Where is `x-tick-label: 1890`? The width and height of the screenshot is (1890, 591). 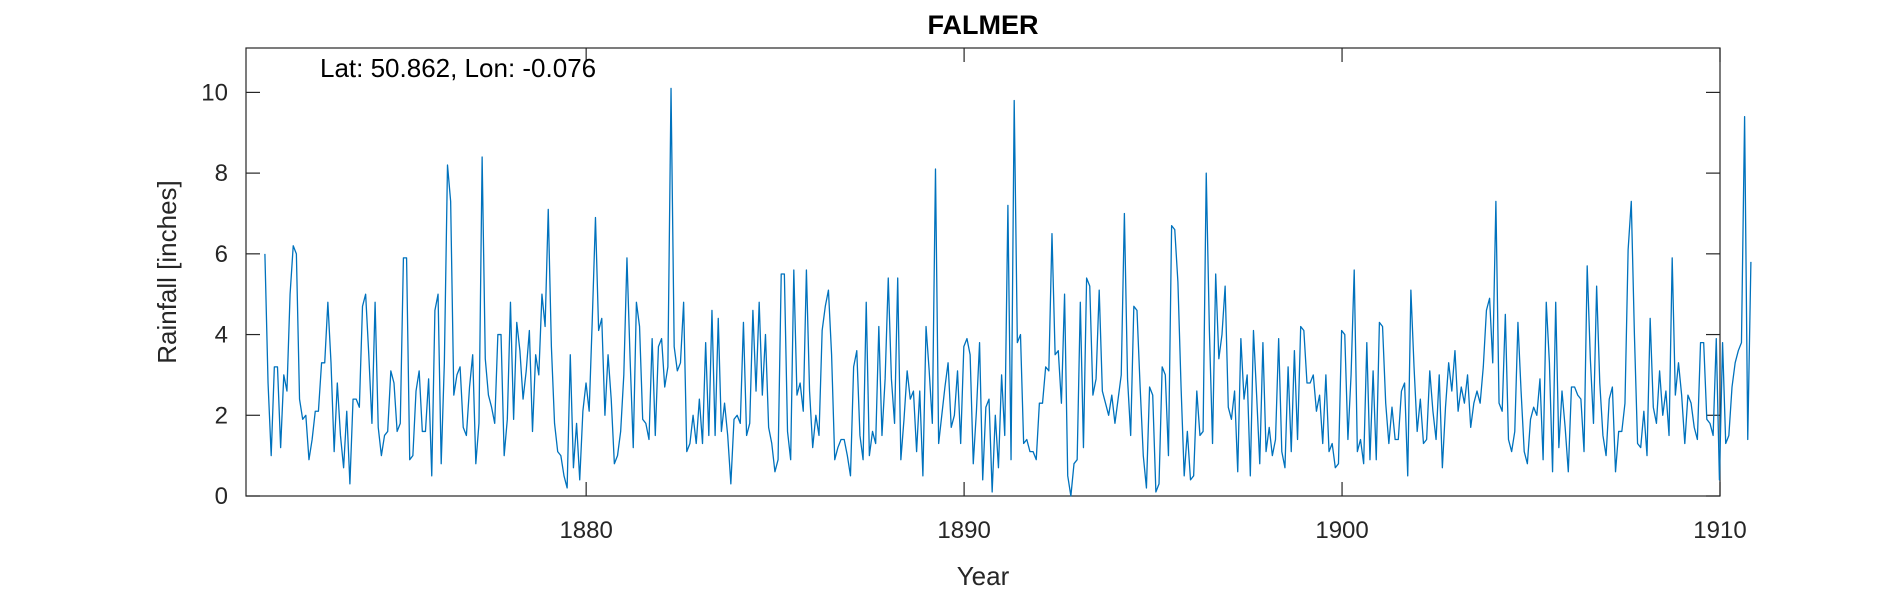
x-tick-label: 1890 is located at coordinates (963, 530).